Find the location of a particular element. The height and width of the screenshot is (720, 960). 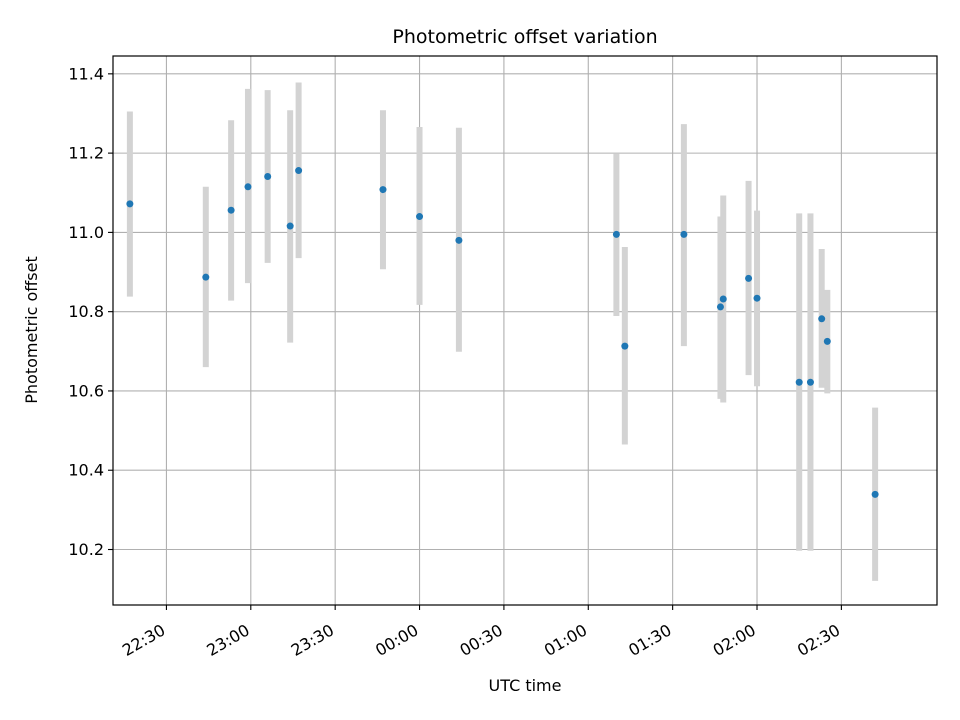

y-tick-label: 11.4 is located at coordinates (86, 73).